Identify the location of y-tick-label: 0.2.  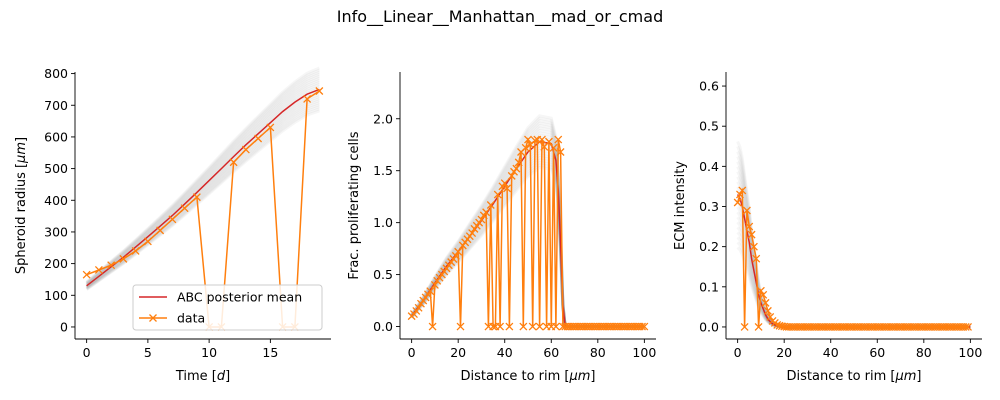
(709, 246).